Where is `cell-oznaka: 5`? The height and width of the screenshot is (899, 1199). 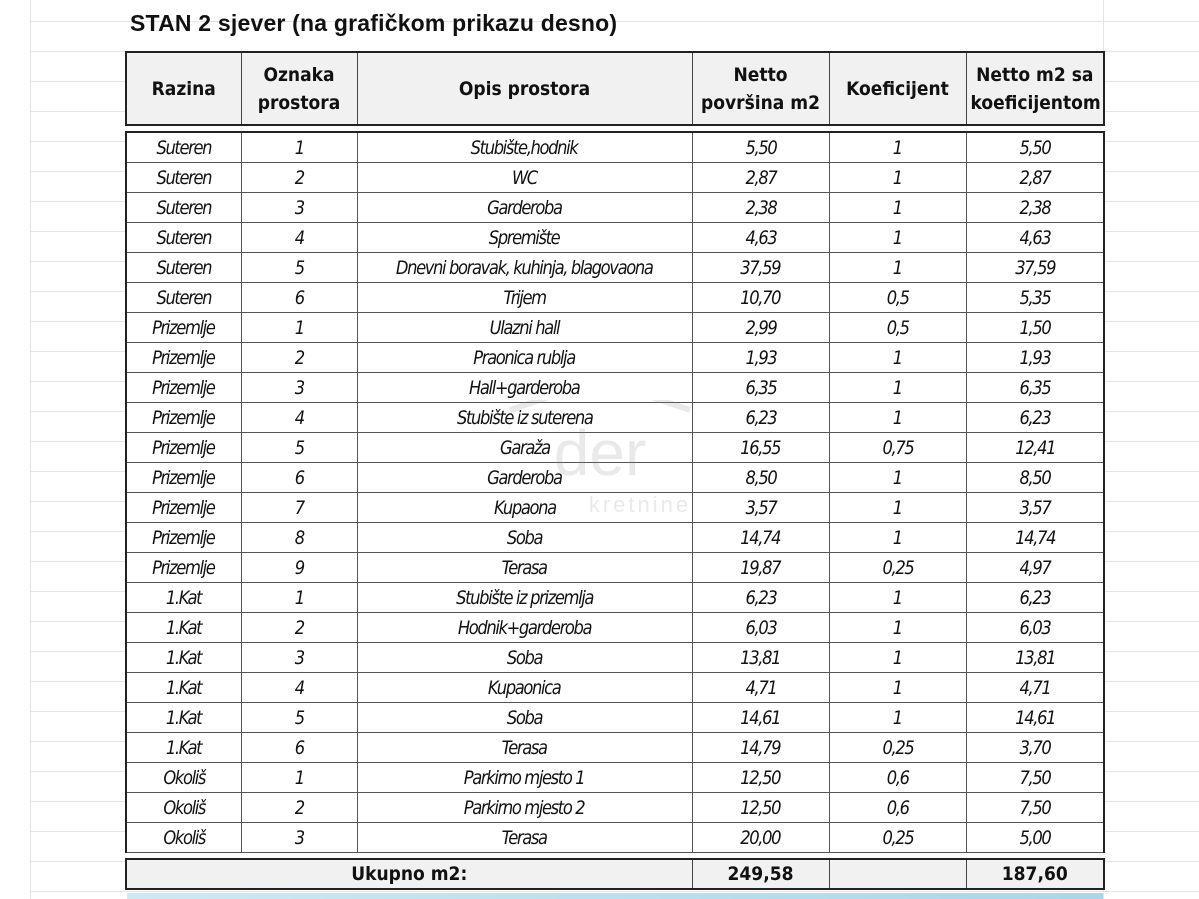
cell-oznaka: 5 is located at coordinates (299, 717).